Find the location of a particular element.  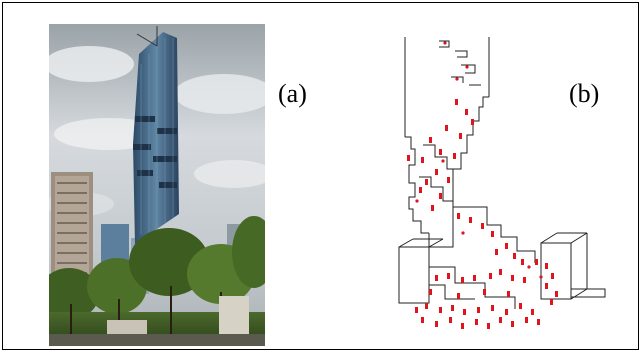

panel-label-a: (a) is located at coordinates (292, 93).